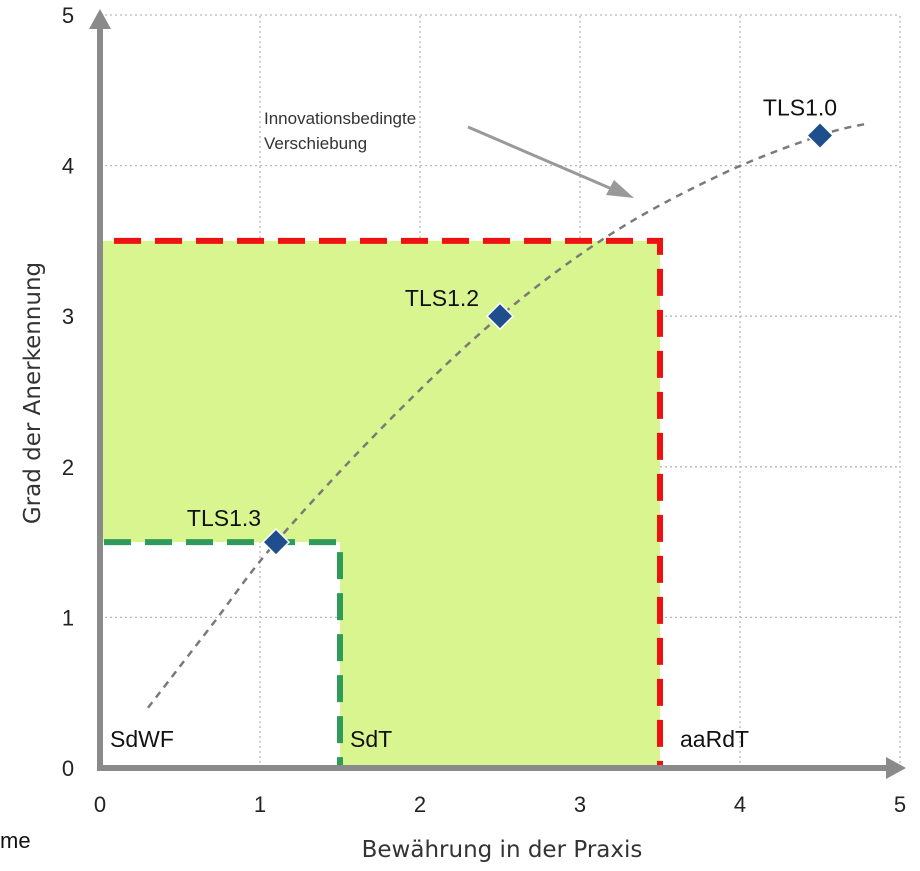 Image resolution: width=920 pixels, height=871 pixels. I want to click on region-label-sdwf: SdWF, so click(142, 739).